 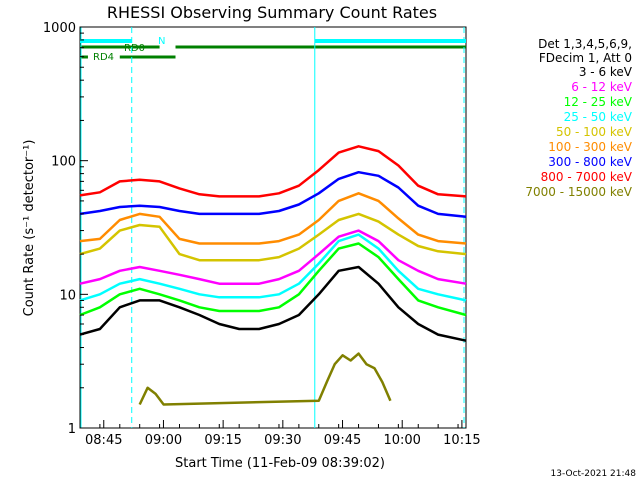 I want to click on legend-entry: 100 - 300 keV, so click(x=590, y=147).